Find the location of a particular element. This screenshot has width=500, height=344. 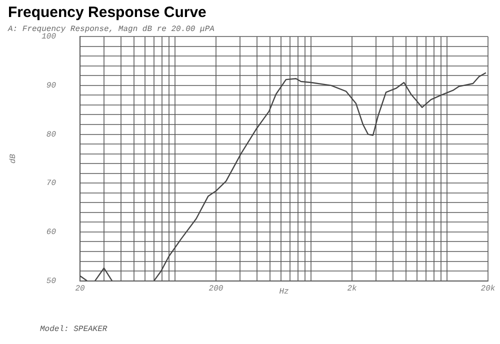

y-tick-label: 70 is located at coordinates (51, 183).